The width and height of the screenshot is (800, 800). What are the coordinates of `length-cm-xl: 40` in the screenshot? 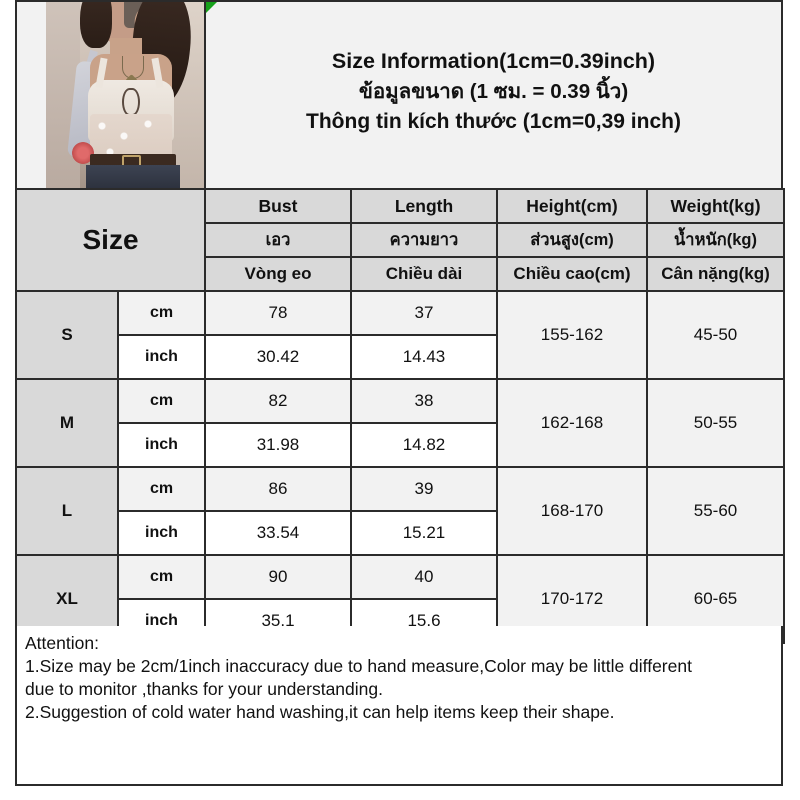 It's located at (424, 577).